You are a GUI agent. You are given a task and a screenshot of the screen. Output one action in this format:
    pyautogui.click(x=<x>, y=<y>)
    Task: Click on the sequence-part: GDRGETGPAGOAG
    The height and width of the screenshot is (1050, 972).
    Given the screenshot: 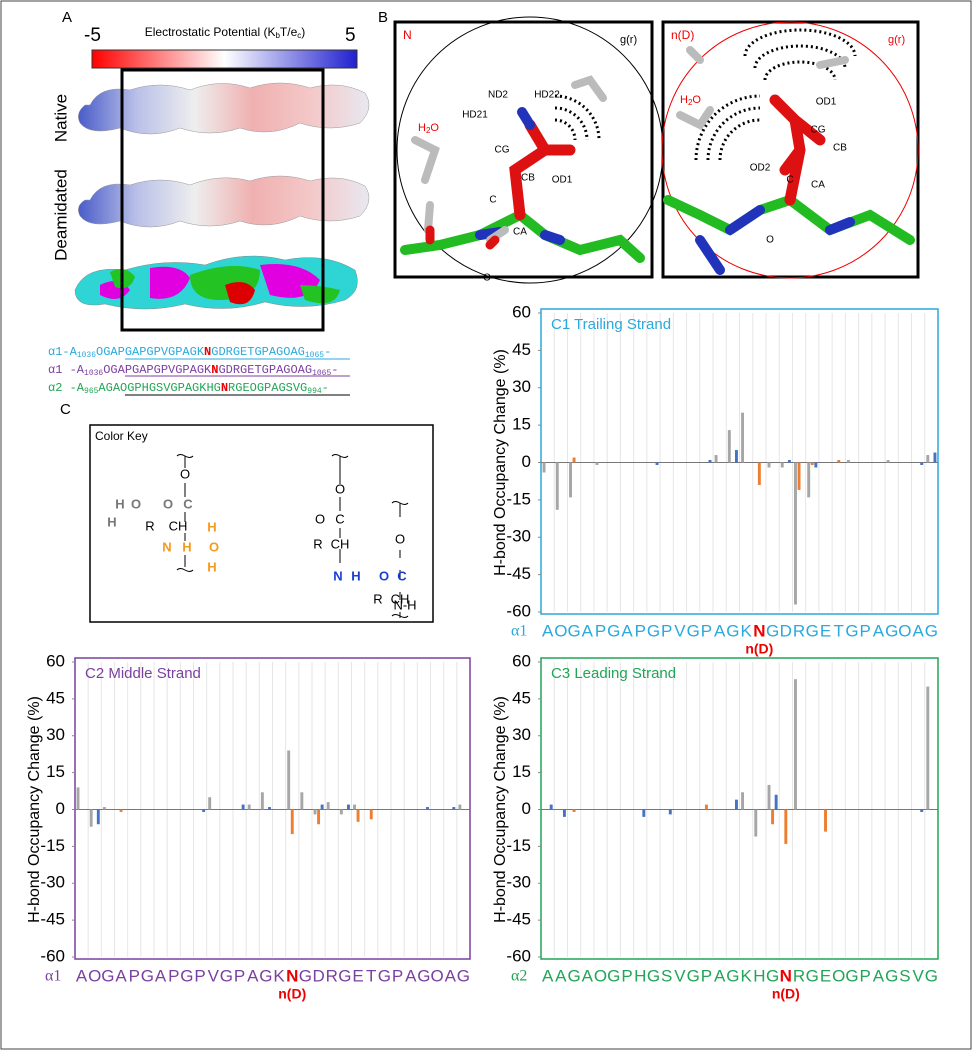 What is the action you would take?
    pyautogui.click(x=265, y=370)
    